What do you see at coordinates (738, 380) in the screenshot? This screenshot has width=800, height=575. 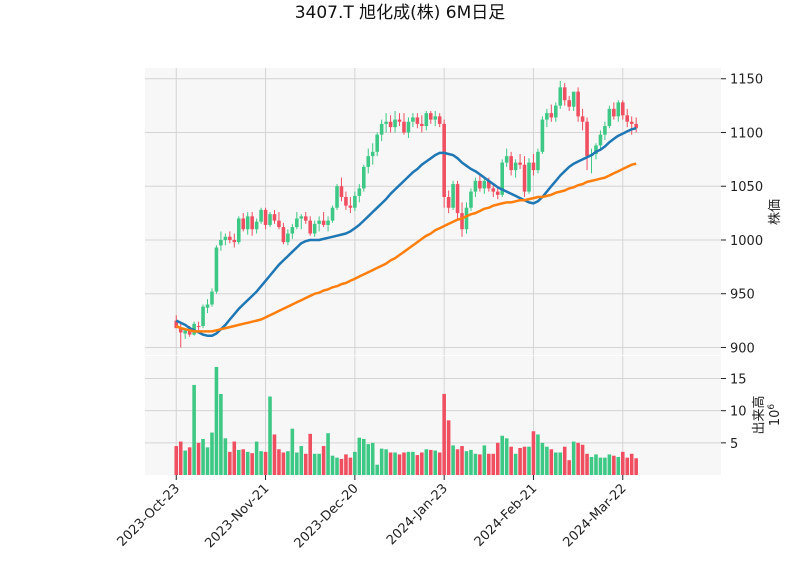 I see `volume-tick-label: 15` at bounding box center [738, 380].